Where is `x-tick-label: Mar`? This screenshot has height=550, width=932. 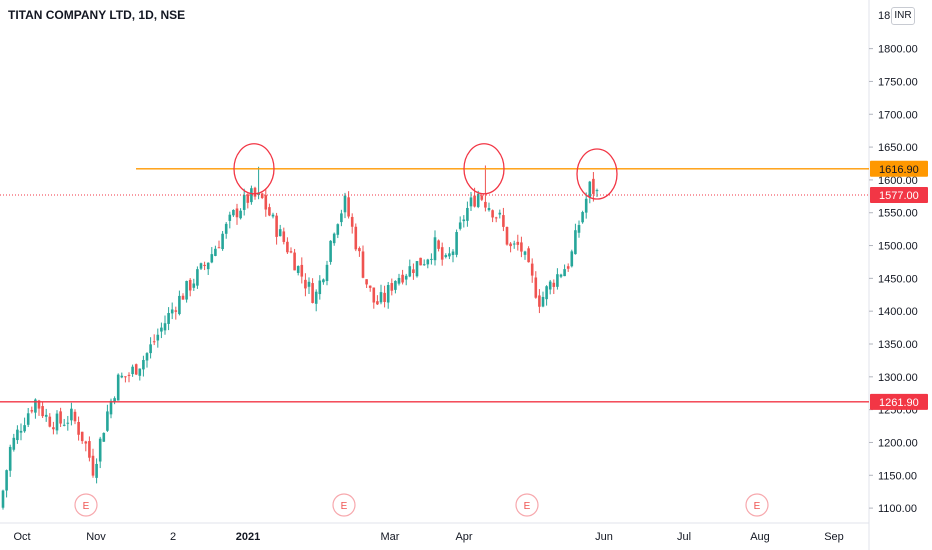 x-tick-label: Mar is located at coordinates (390, 537).